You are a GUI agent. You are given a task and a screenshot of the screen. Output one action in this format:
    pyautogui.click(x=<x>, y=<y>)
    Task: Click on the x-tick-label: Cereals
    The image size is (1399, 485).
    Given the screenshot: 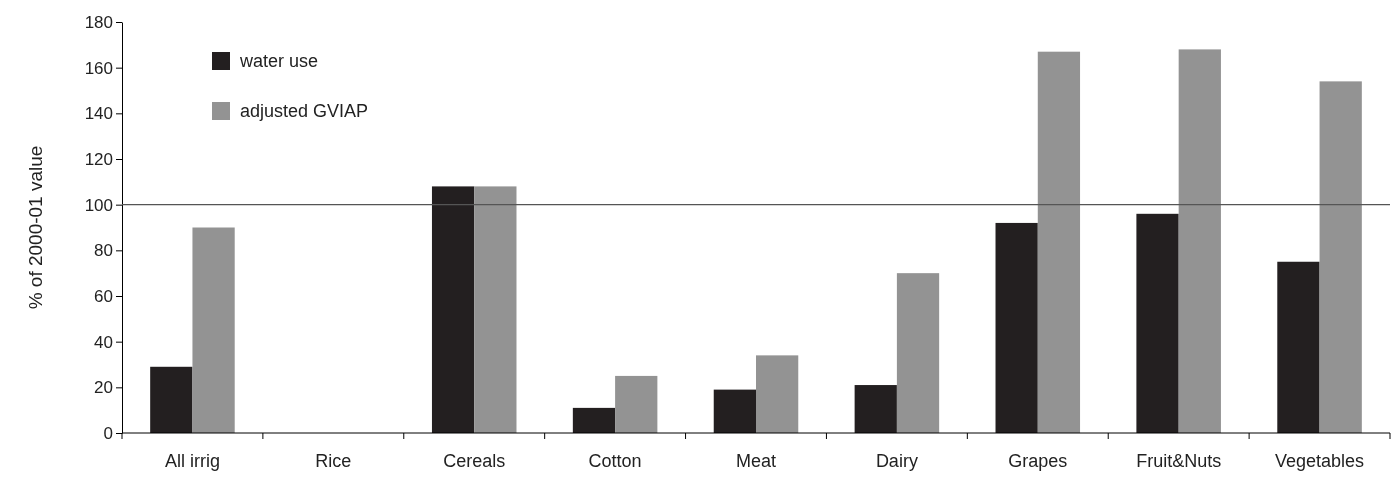 What is the action you would take?
    pyautogui.click(x=474, y=461)
    